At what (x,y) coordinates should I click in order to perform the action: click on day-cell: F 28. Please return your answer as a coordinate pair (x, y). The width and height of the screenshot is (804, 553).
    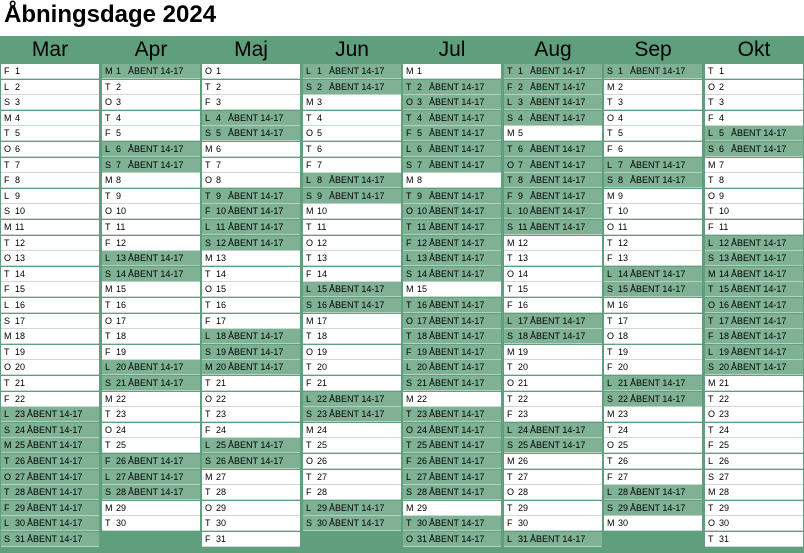
    Looking at the image, I should click on (352, 493).